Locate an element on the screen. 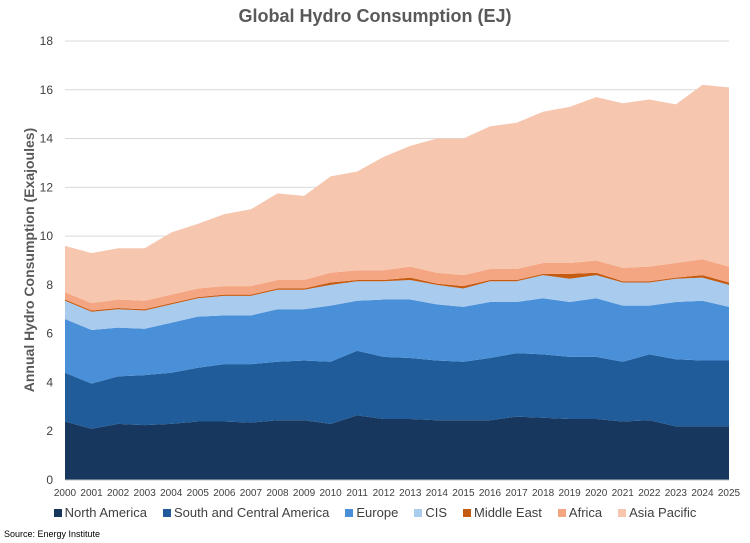  area-cis is located at coordinates (397, 303).